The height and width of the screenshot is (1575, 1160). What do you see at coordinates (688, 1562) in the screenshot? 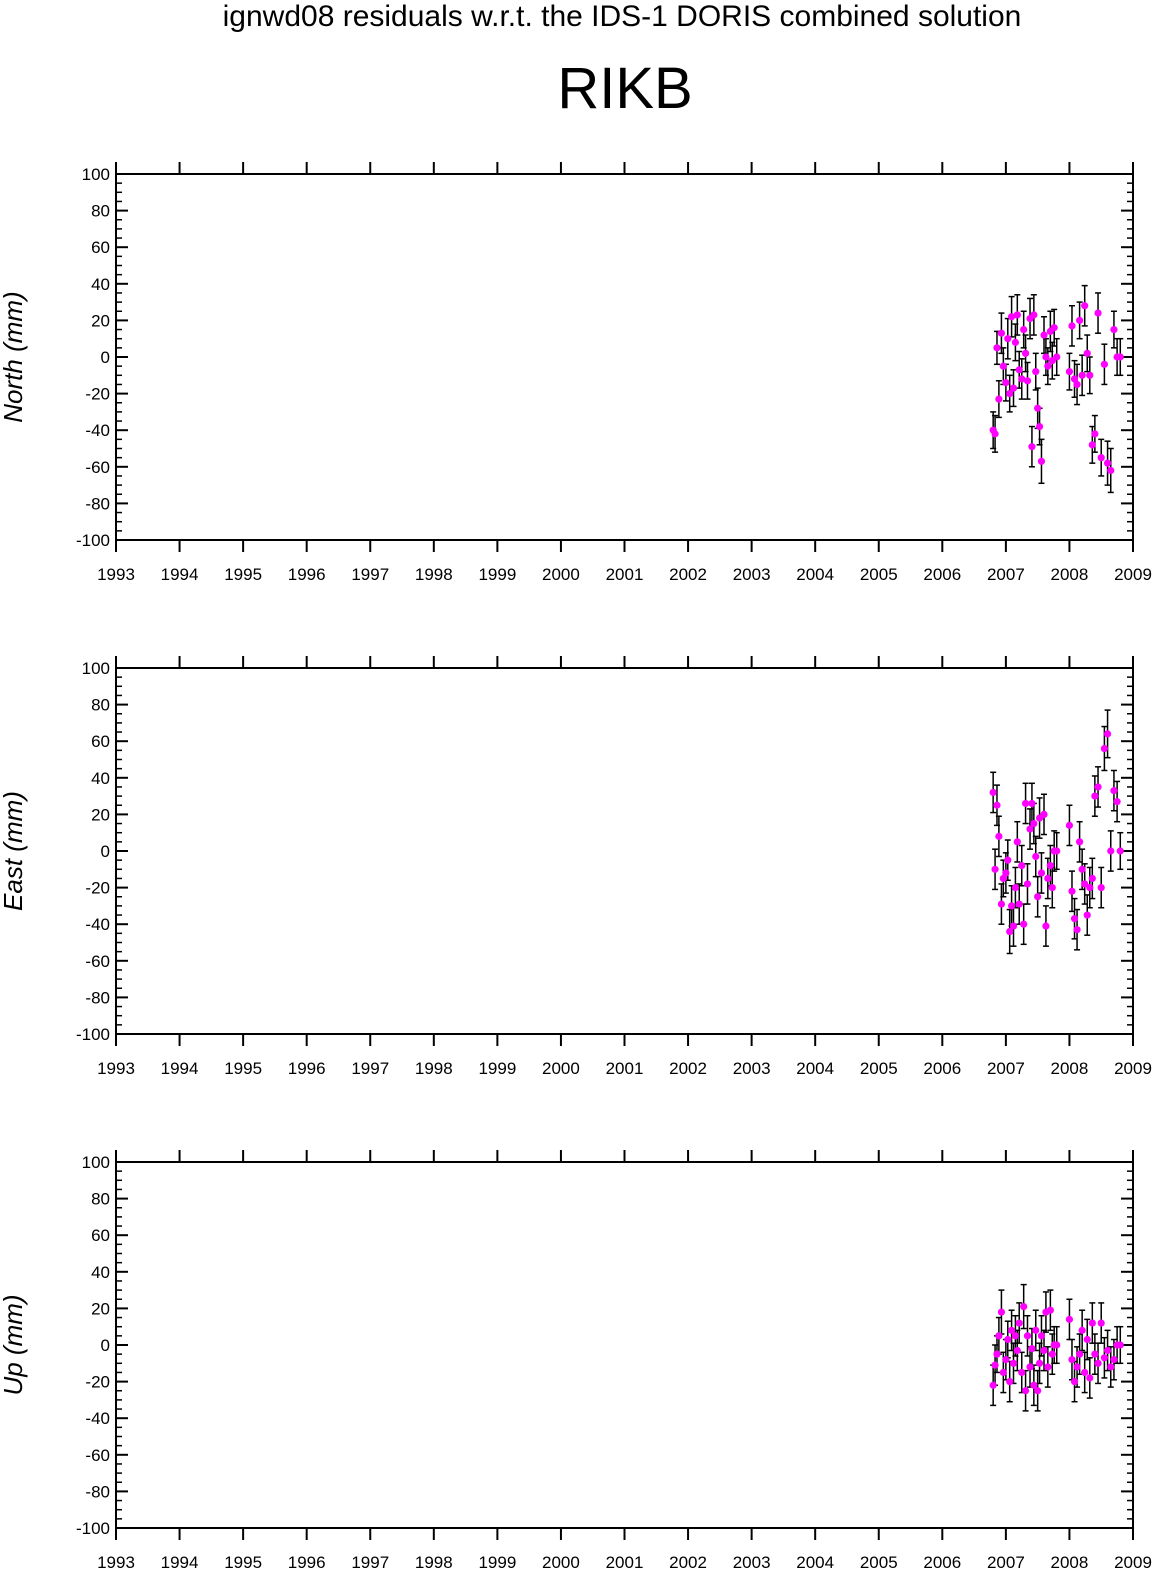
I see `x-tick-label: 2002` at bounding box center [688, 1562].